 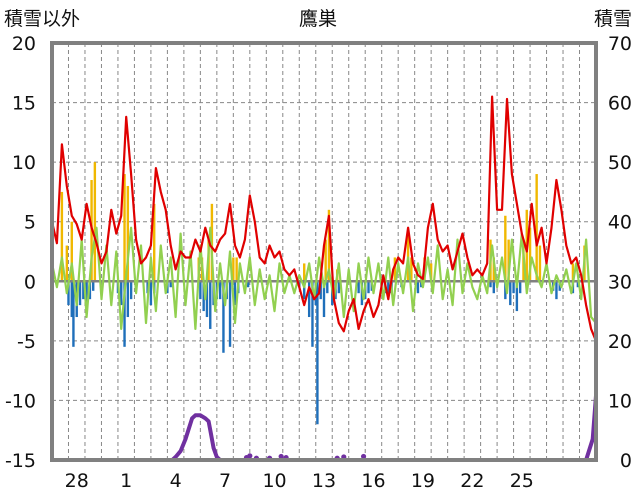 I want to click on x-tick-label: 16, so click(x=373, y=481).